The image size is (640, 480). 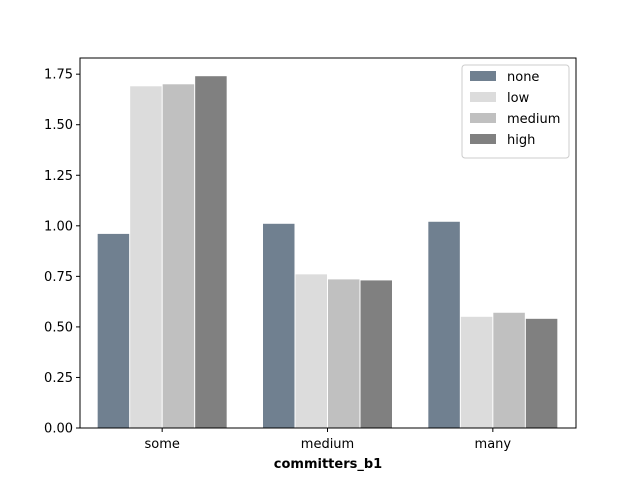 What do you see at coordinates (58, 75) in the screenshot?
I see `y-tick-label: 1.75` at bounding box center [58, 75].